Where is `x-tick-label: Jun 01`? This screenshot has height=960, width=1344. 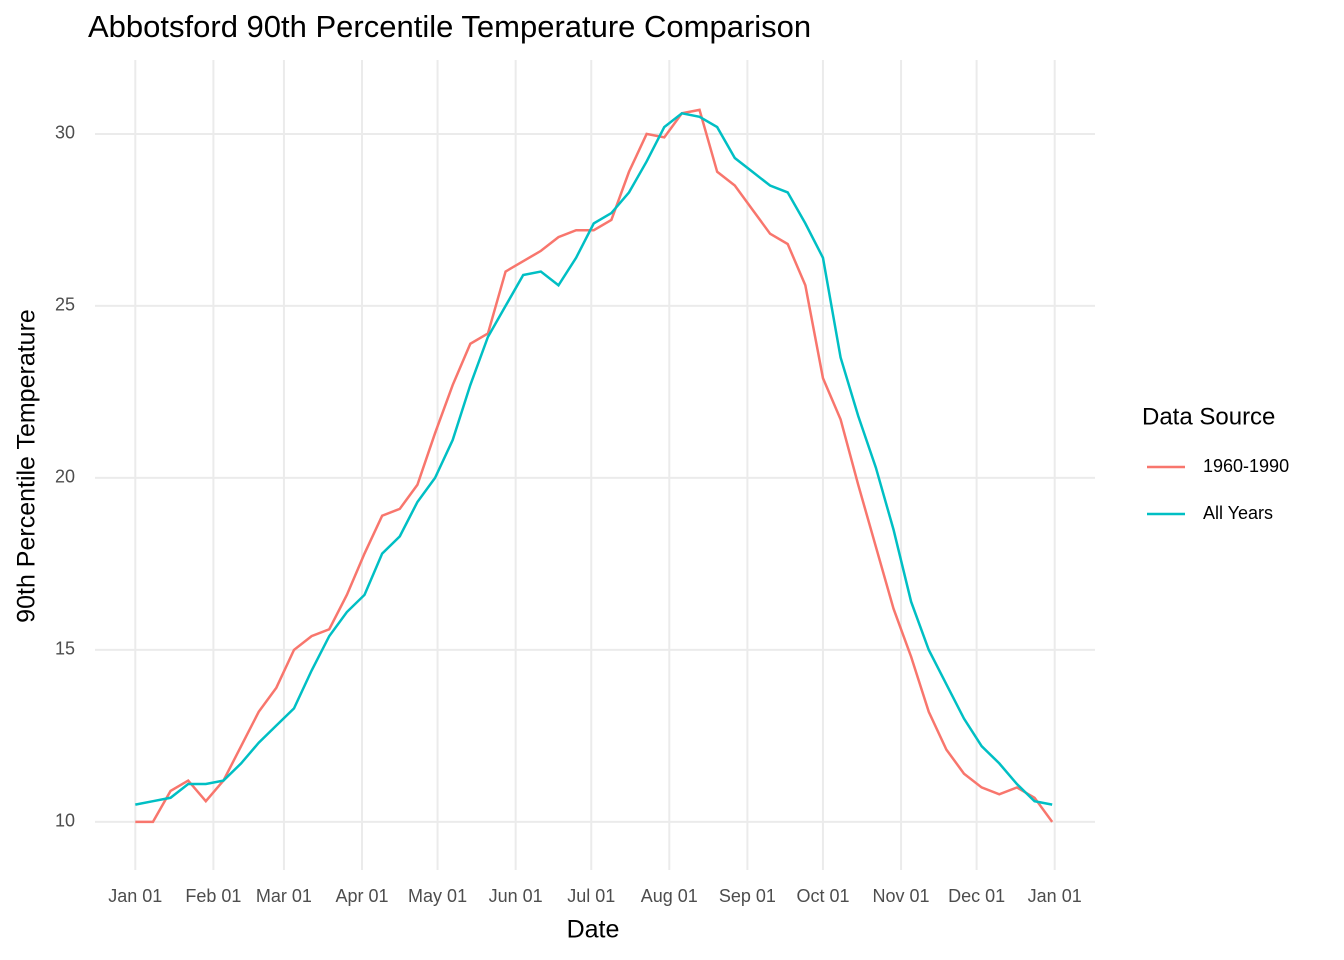
x-tick-label: Jun 01 is located at coordinates (516, 896).